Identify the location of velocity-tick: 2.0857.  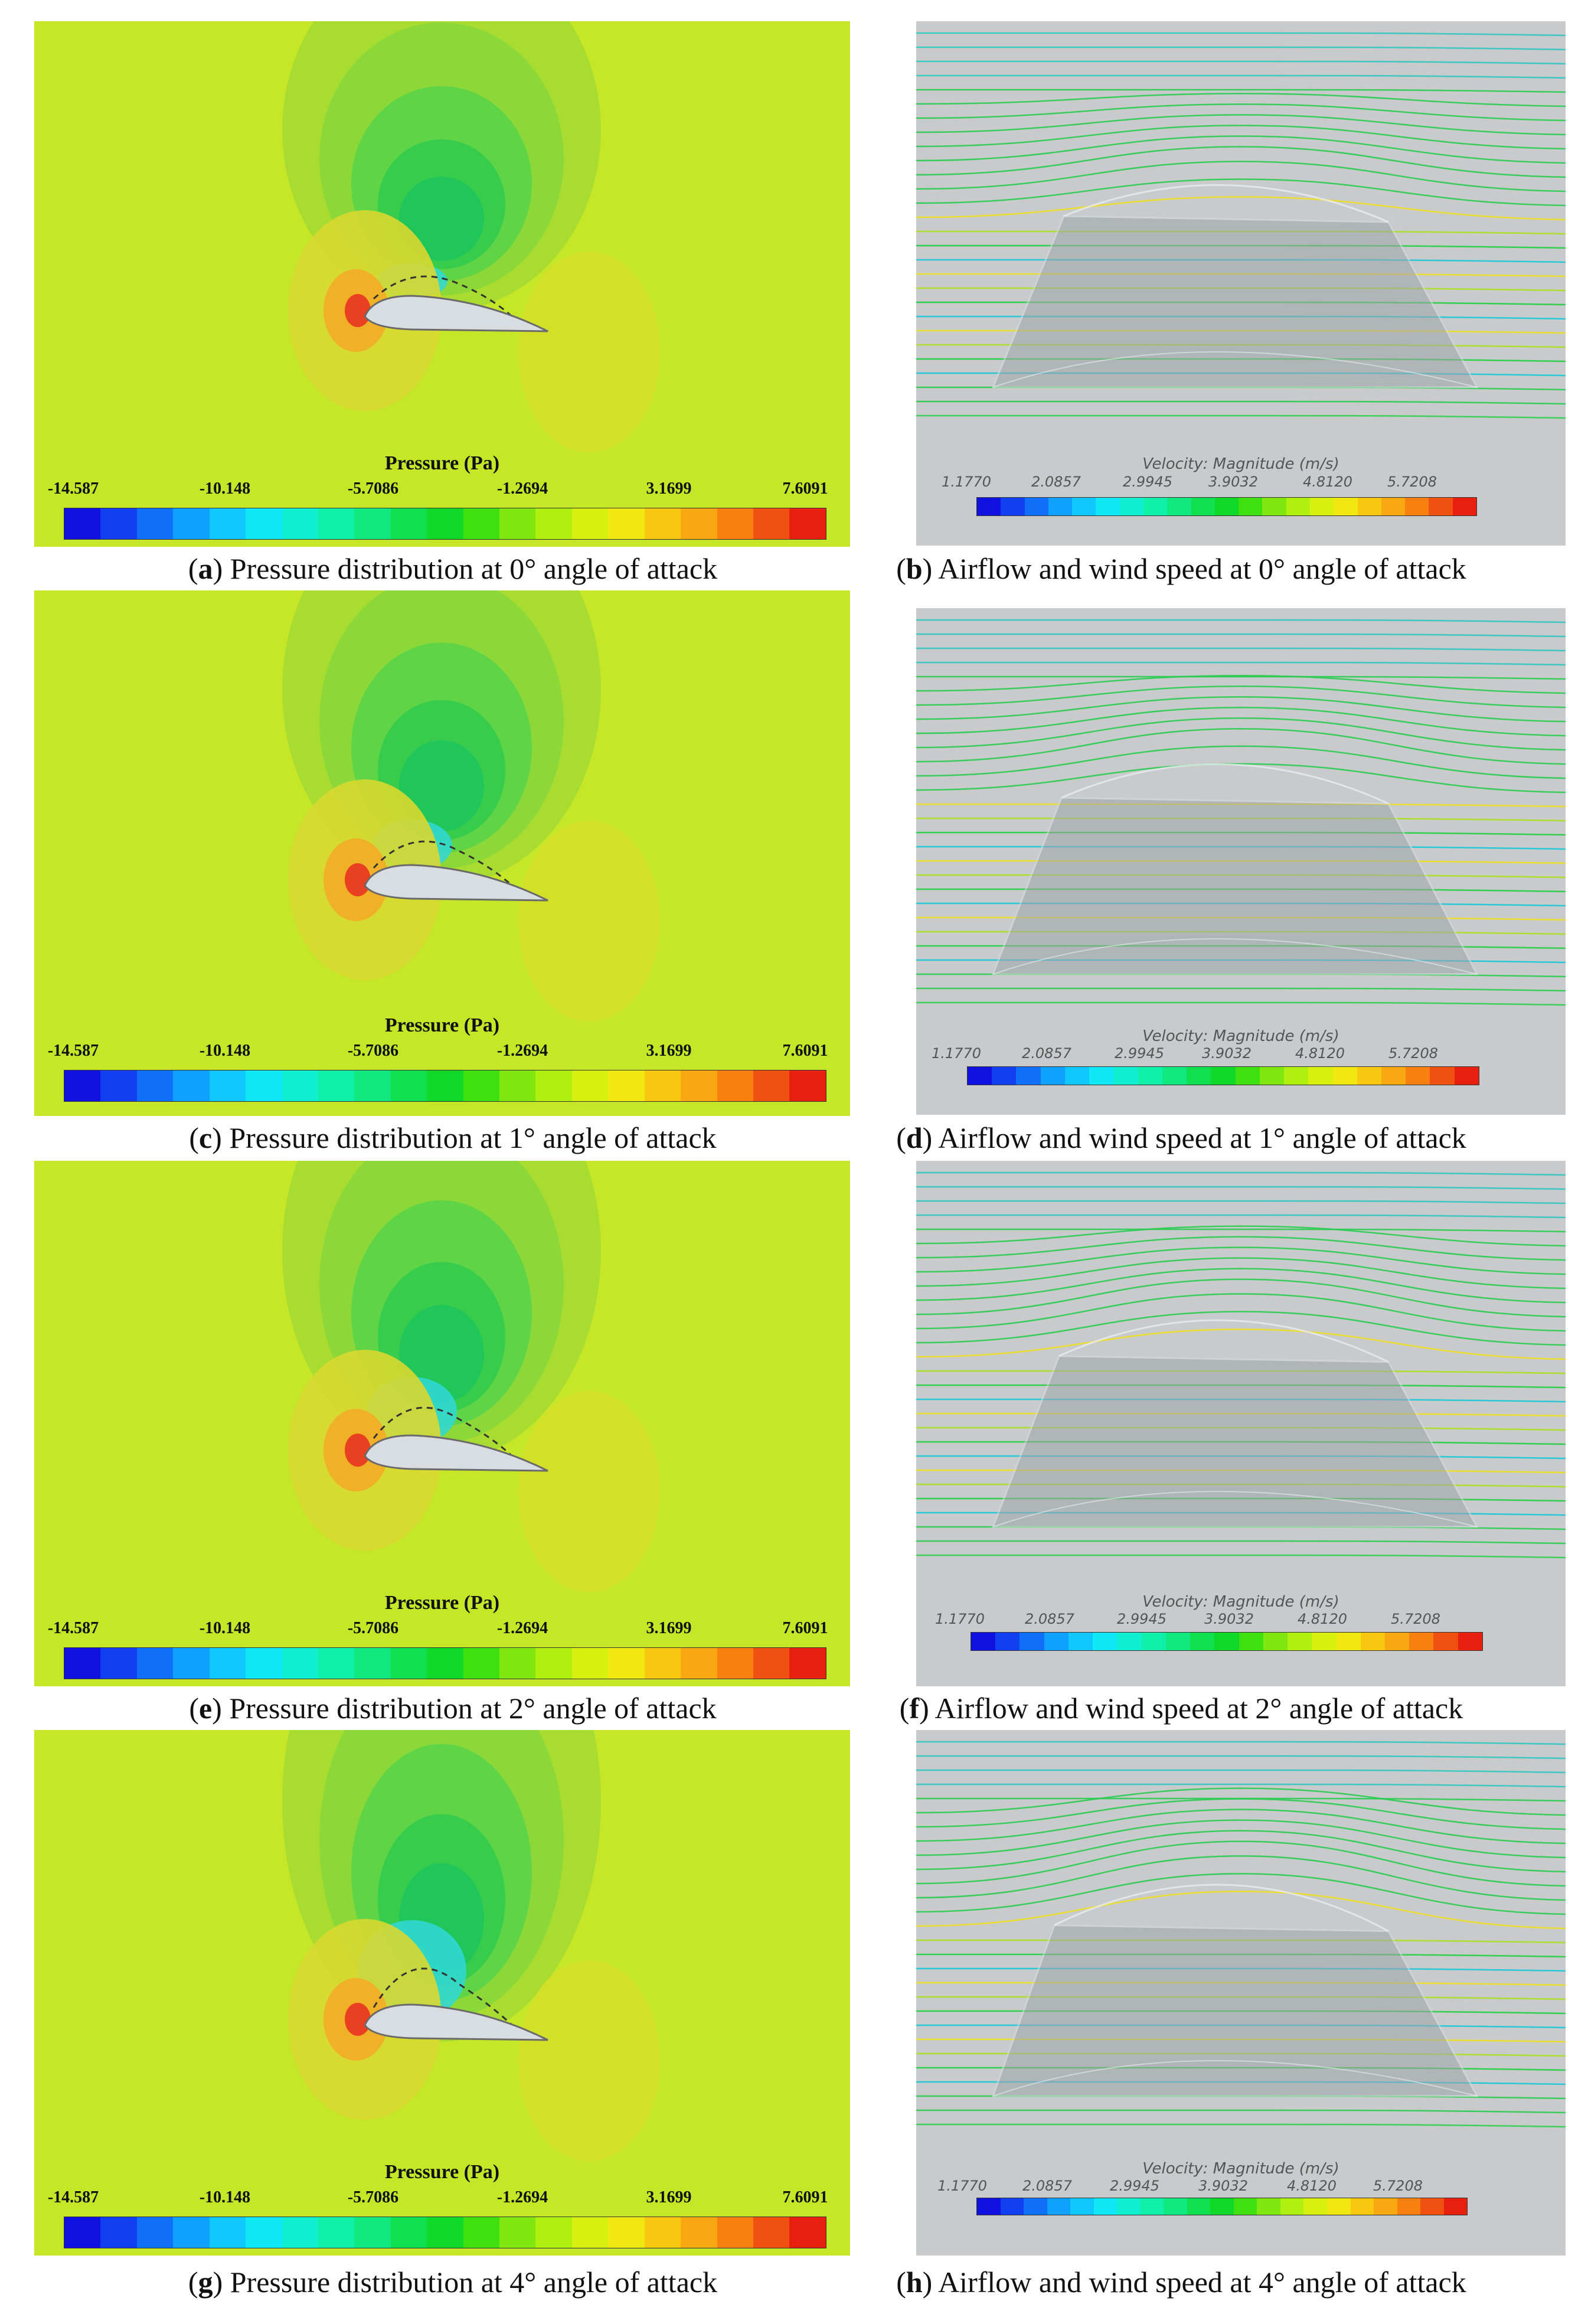
(1047, 2186).